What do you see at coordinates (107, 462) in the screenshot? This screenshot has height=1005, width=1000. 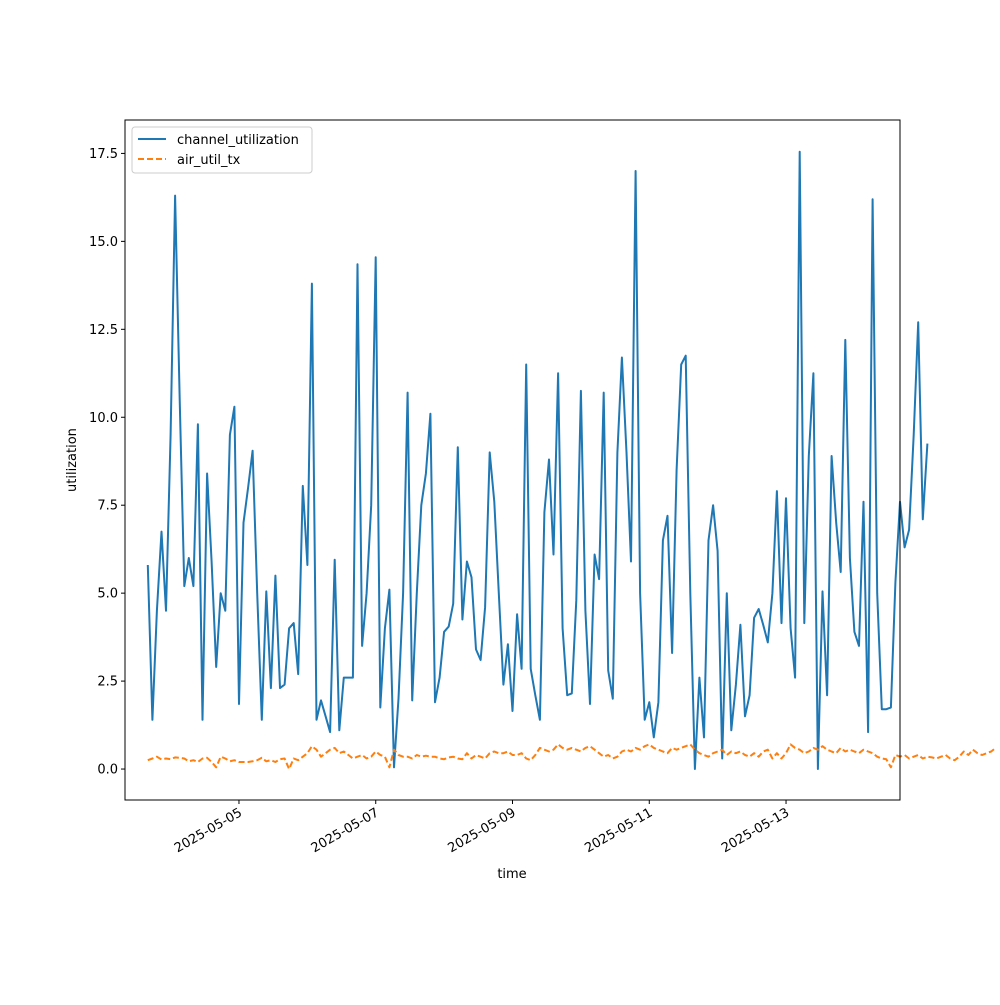 I see `y-axis-ticks: 0.0 2.5 5.0 7.5 10.0 12.5 15.0 17.5` at bounding box center [107, 462].